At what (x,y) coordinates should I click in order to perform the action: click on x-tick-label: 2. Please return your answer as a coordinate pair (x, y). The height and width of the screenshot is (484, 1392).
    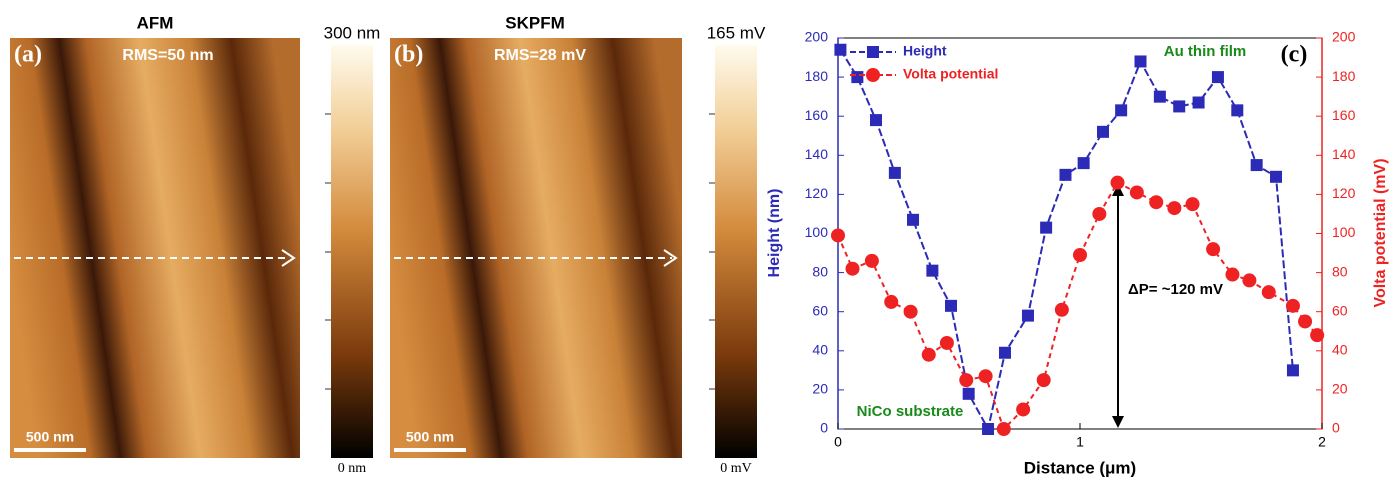
    Looking at the image, I should click on (1322, 442).